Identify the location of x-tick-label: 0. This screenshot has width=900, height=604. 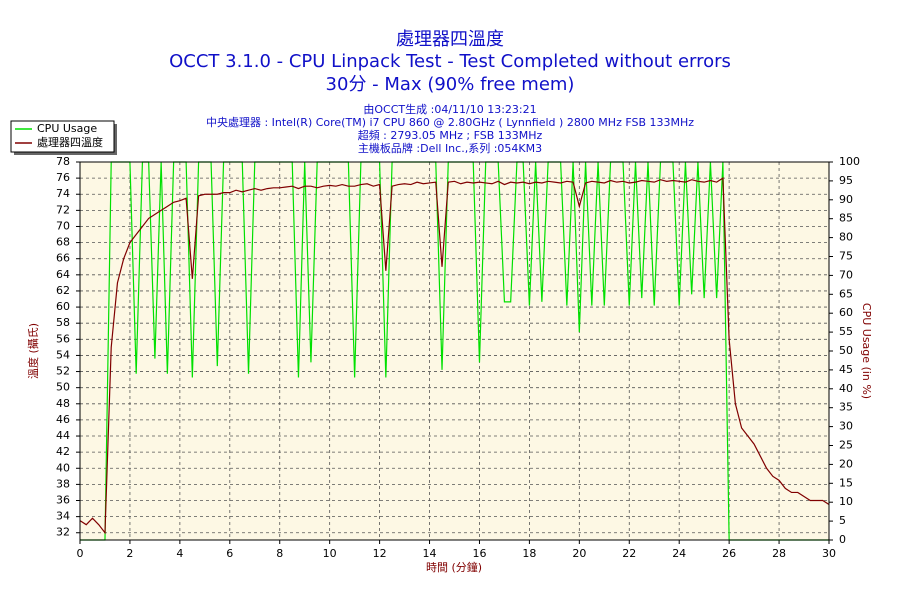
(80, 553).